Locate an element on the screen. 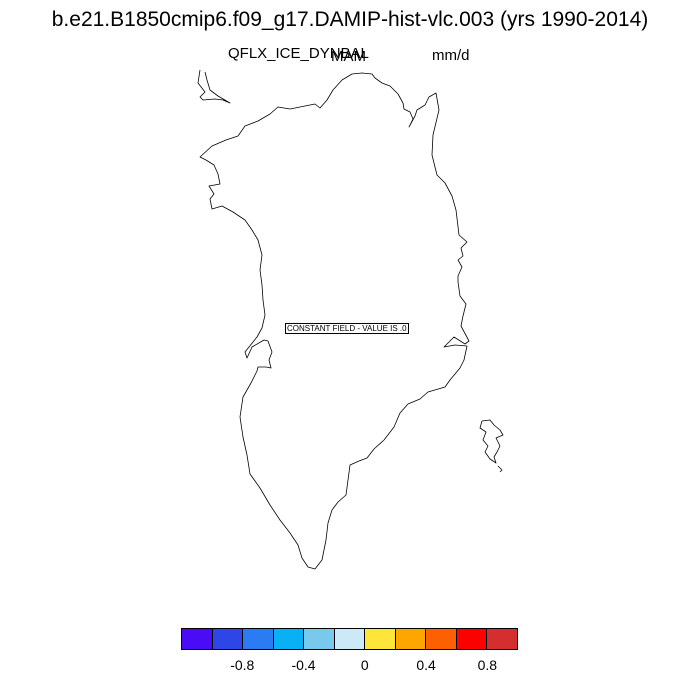  units-label: mm/d is located at coordinates (451, 55).